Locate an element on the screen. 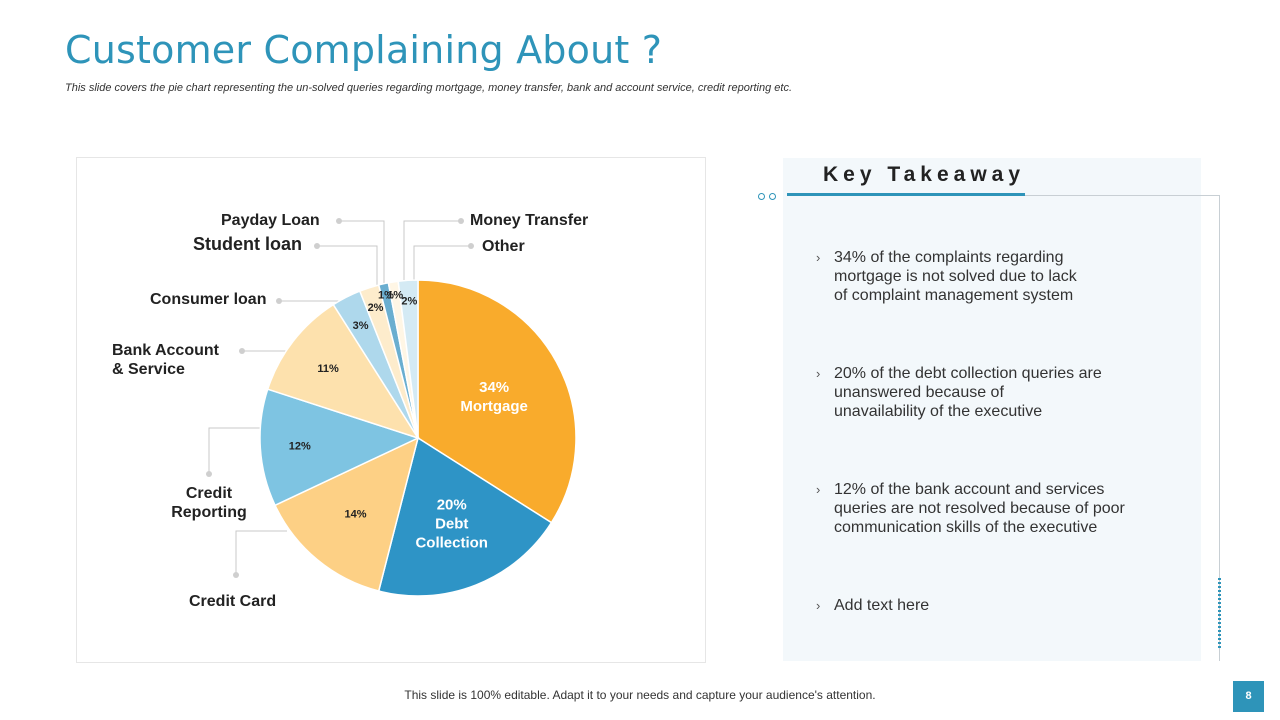 The height and width of the screenshot is (720, 1280). takeaway-item-line: communication skills of the executive is located at coordinates (966, 527).